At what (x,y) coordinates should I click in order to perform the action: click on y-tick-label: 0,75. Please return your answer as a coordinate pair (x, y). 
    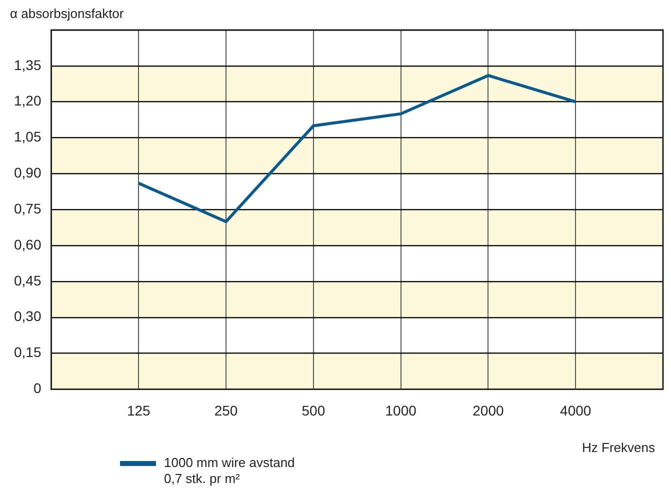
    Looking at the image, I should click on (28, 208).